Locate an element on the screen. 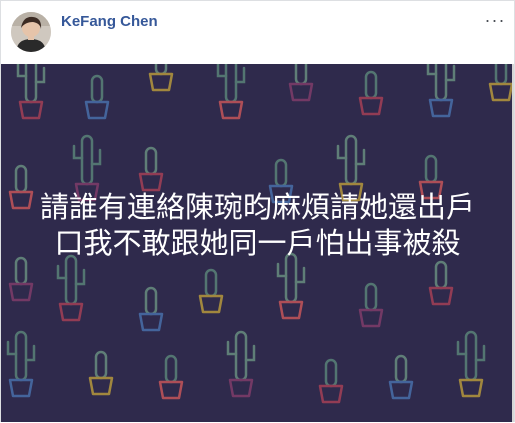  post-header: KeFang Chen ··· is located at coordinates (257, 32).